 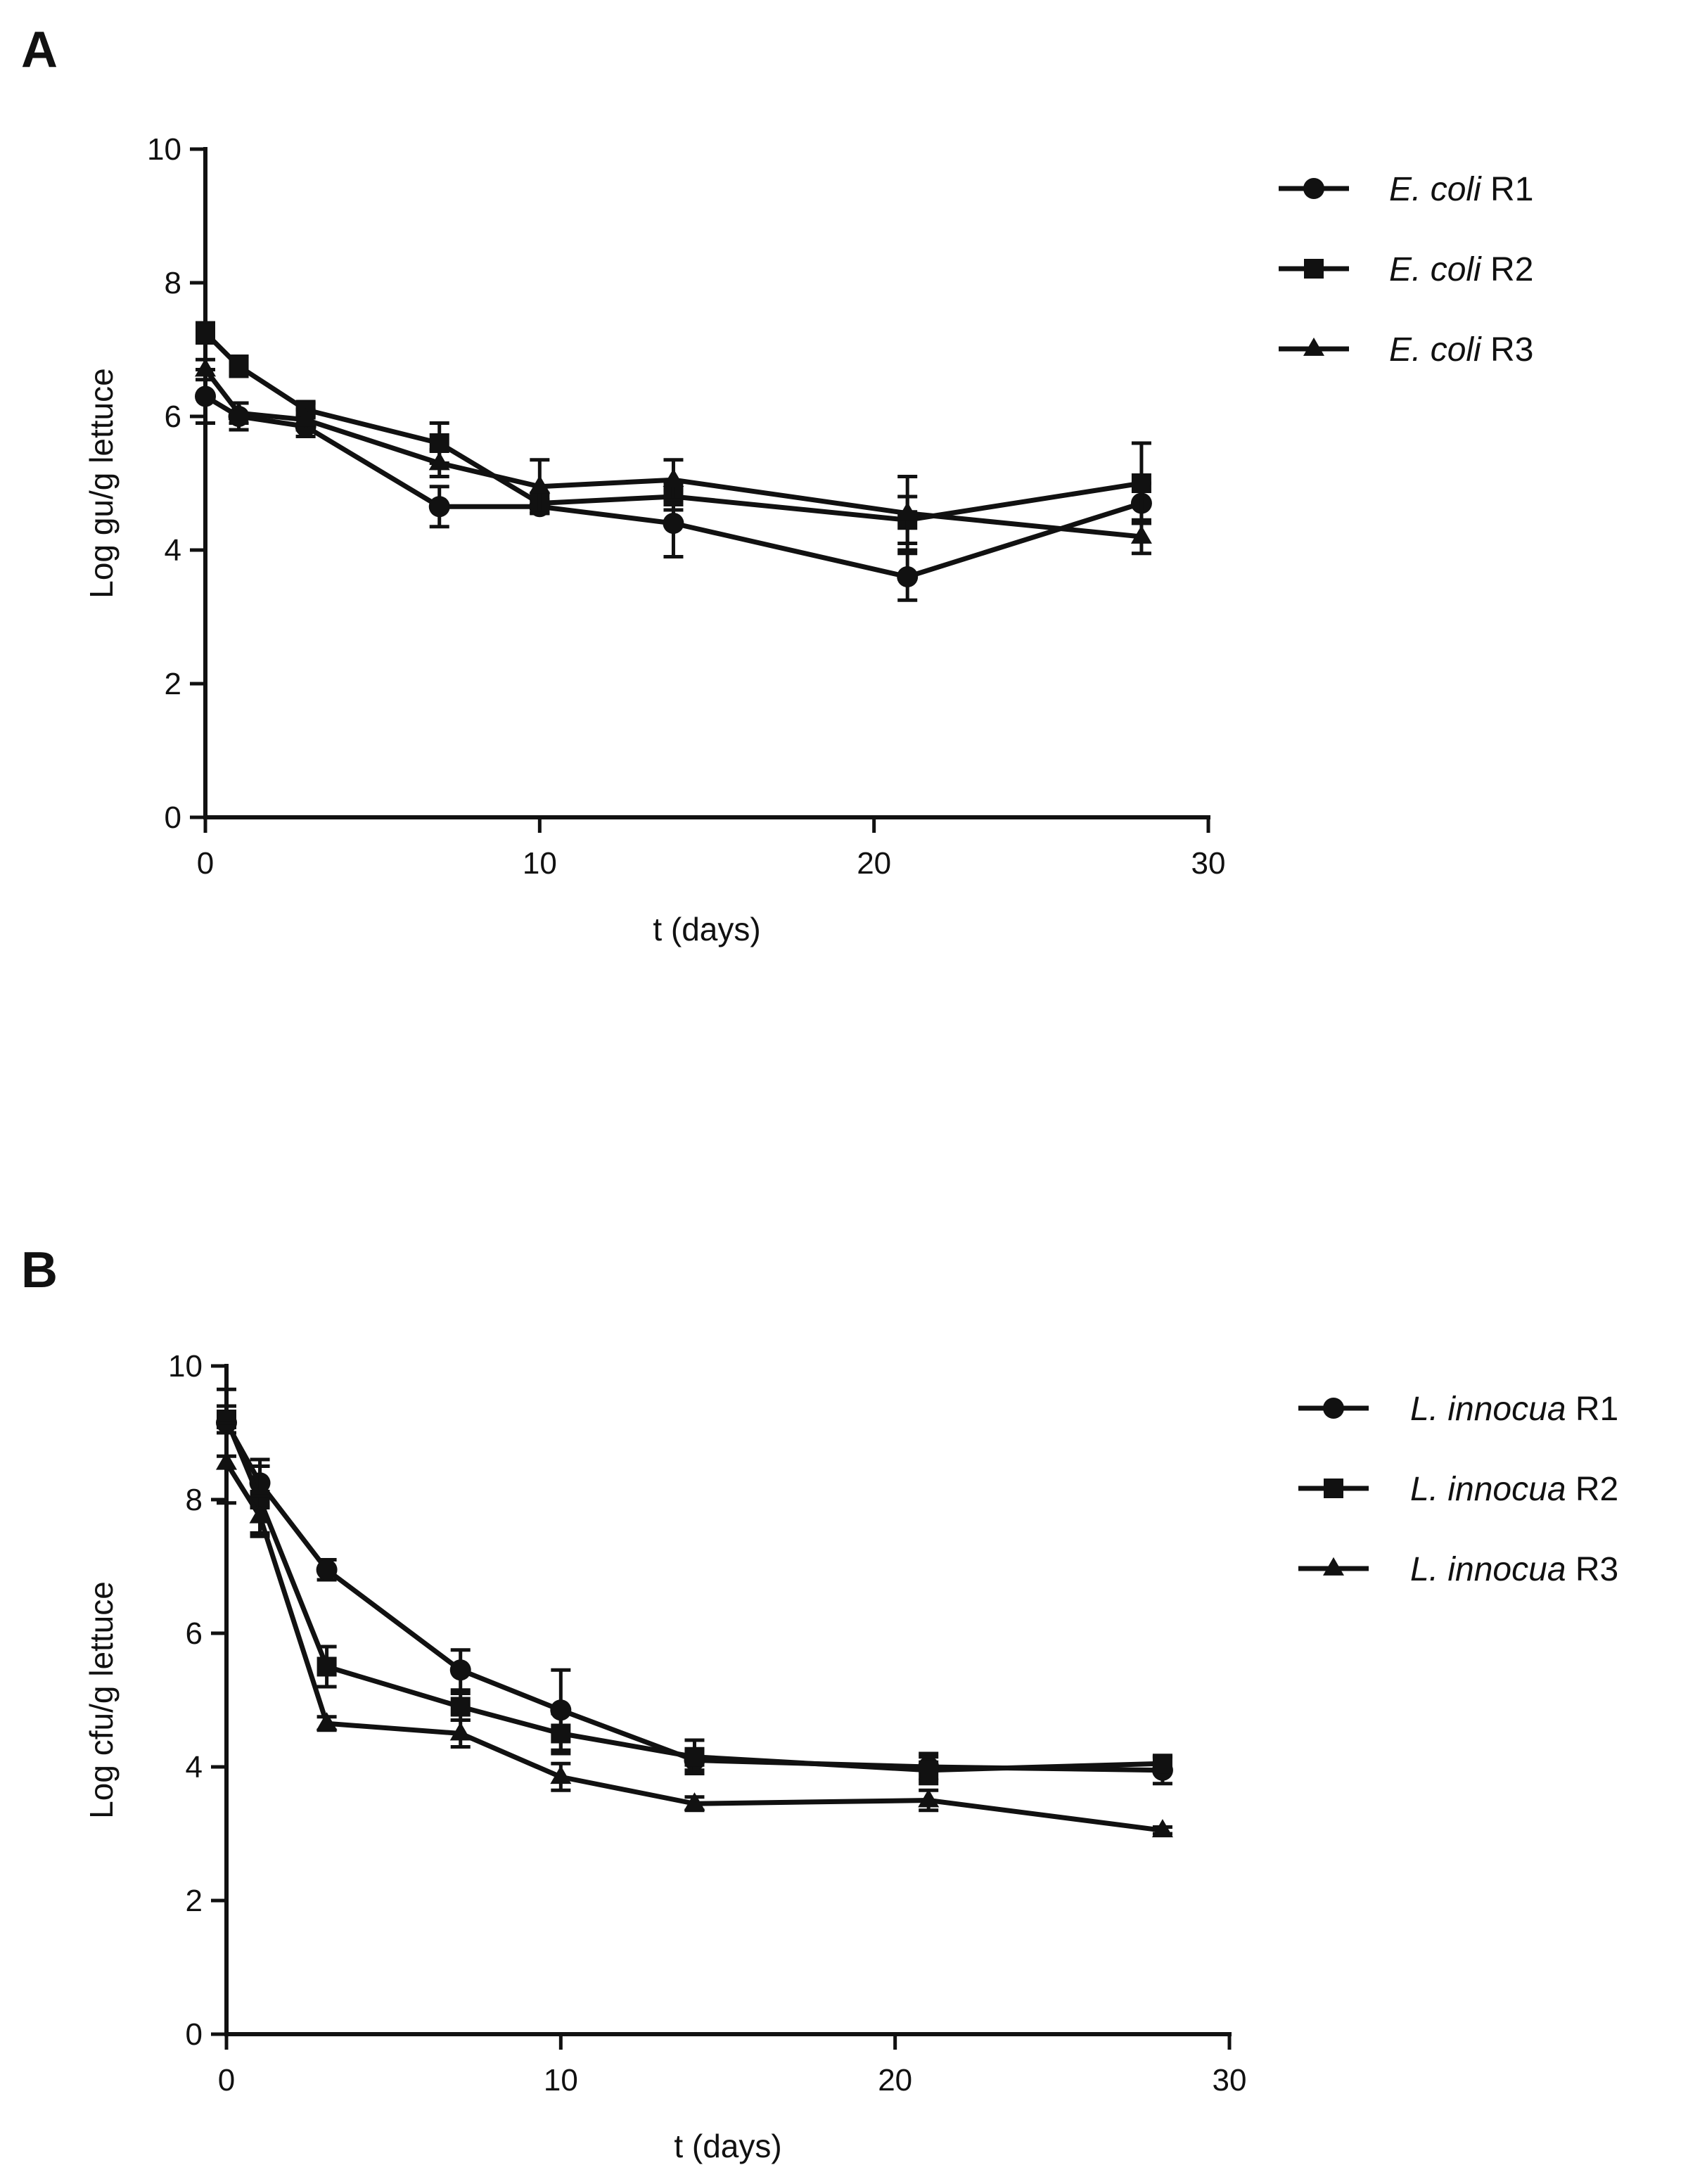 I want to click on legend-label: E. coli R2, so click(x=1461, y=269).